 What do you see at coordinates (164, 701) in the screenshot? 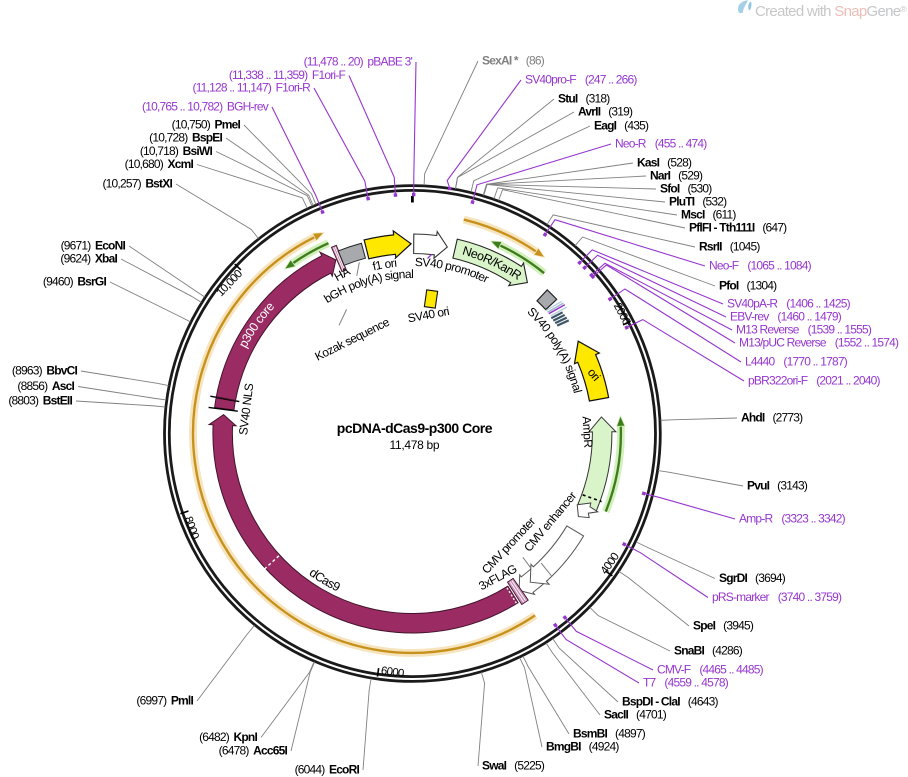
I see `svg-text: (6997) PmlI` at bounding box center [164, 701].